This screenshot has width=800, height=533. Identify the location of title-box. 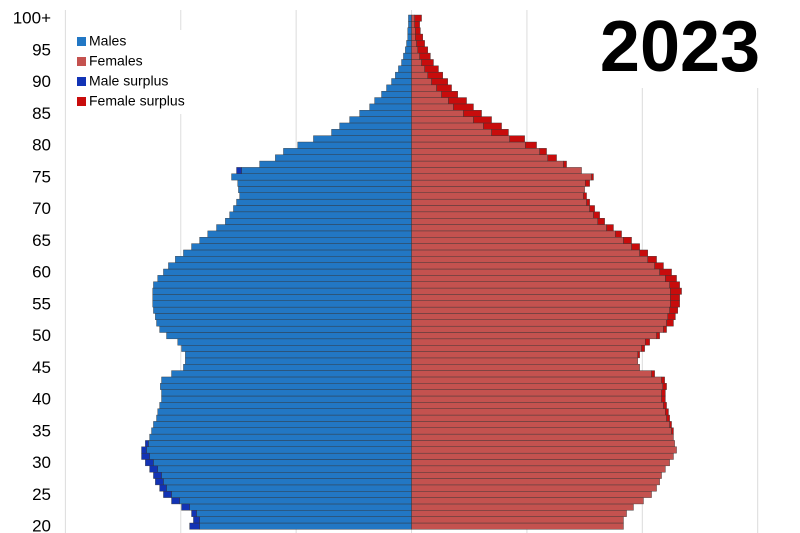
(680, 48).